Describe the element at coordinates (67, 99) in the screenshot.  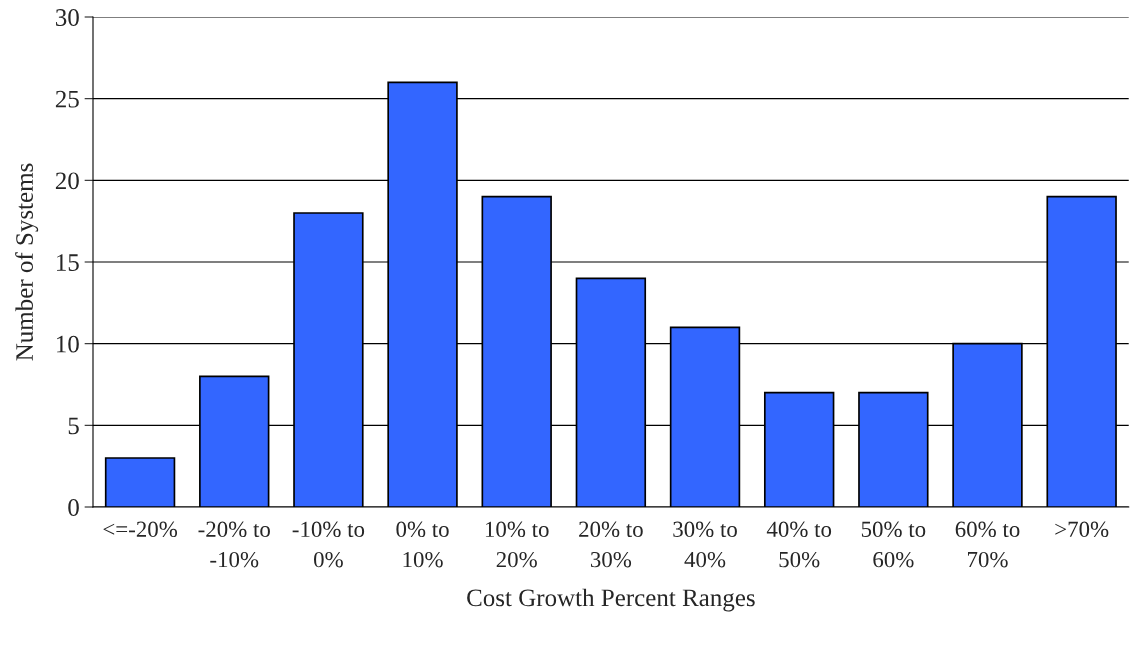
I see `y-tick-label: 25` at that location.